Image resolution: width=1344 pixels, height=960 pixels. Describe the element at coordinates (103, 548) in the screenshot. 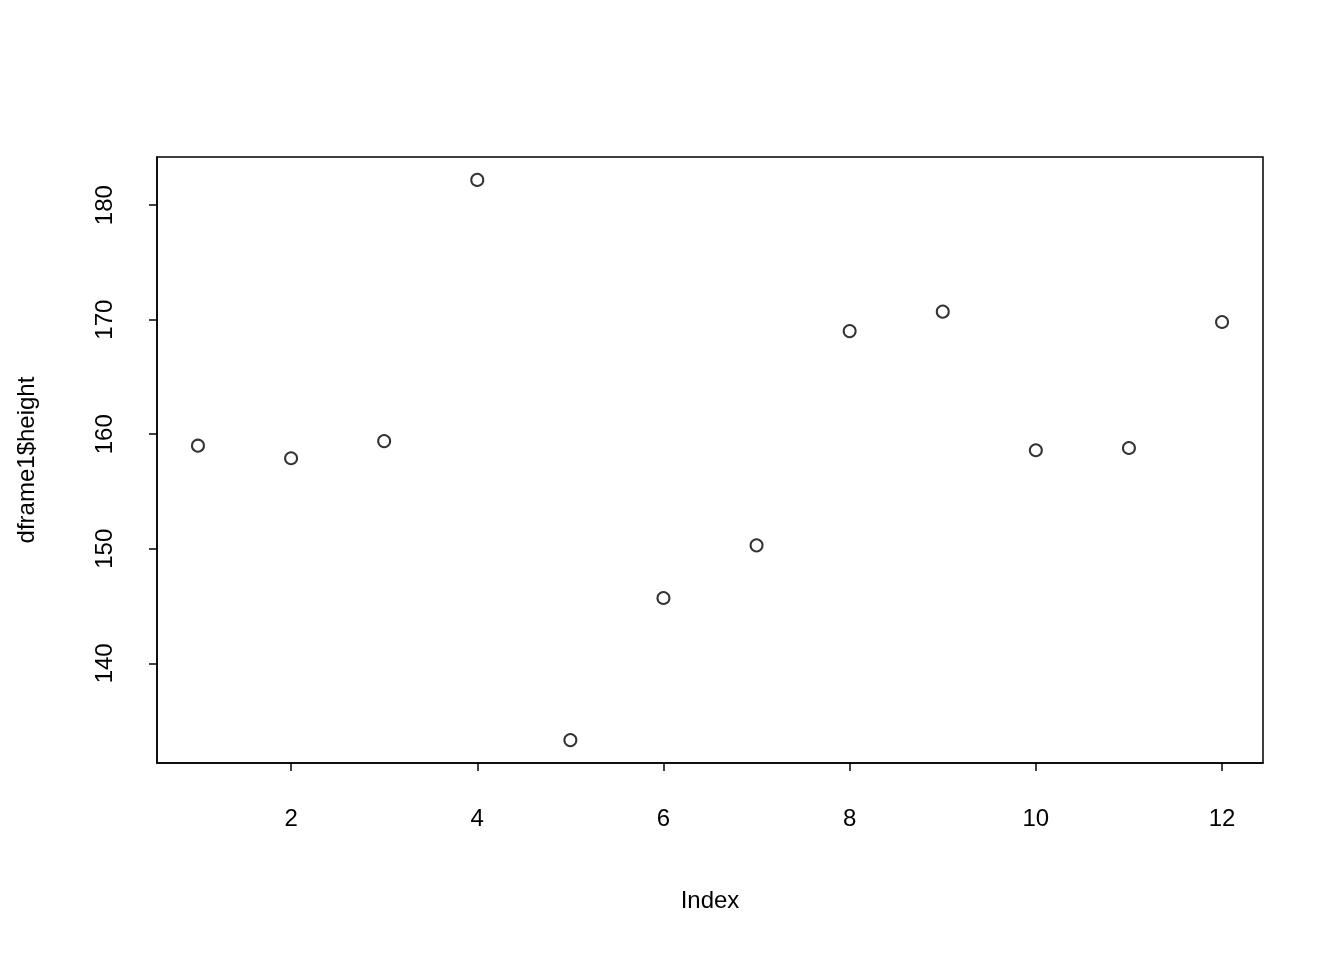

I see `y-tick-label: 150` at that location.